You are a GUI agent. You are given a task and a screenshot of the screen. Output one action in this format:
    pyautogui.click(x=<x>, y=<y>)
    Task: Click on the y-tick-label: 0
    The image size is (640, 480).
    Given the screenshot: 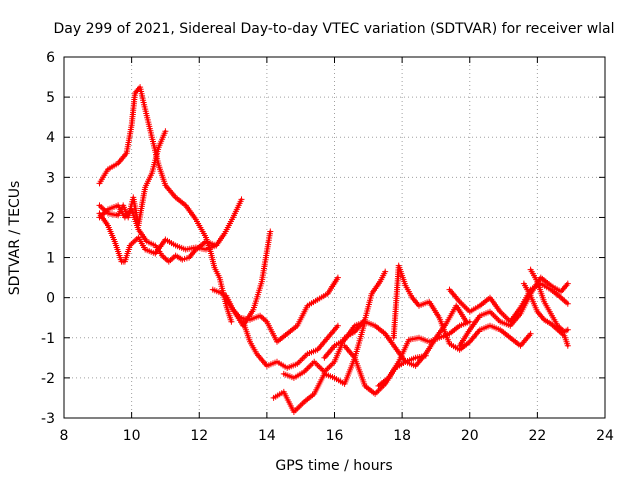 What is the action you would take?
    pyautogui.click(x=50, y=299)
    